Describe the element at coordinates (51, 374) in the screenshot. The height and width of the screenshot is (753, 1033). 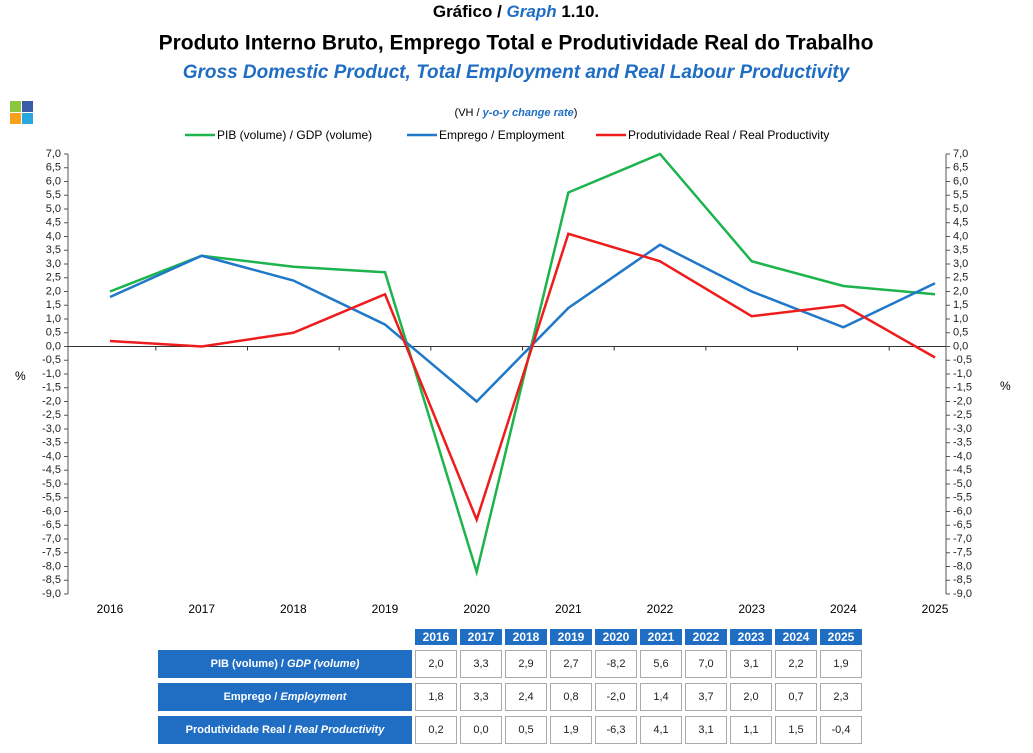
I see `y-tick-label: -1,0` at that location.